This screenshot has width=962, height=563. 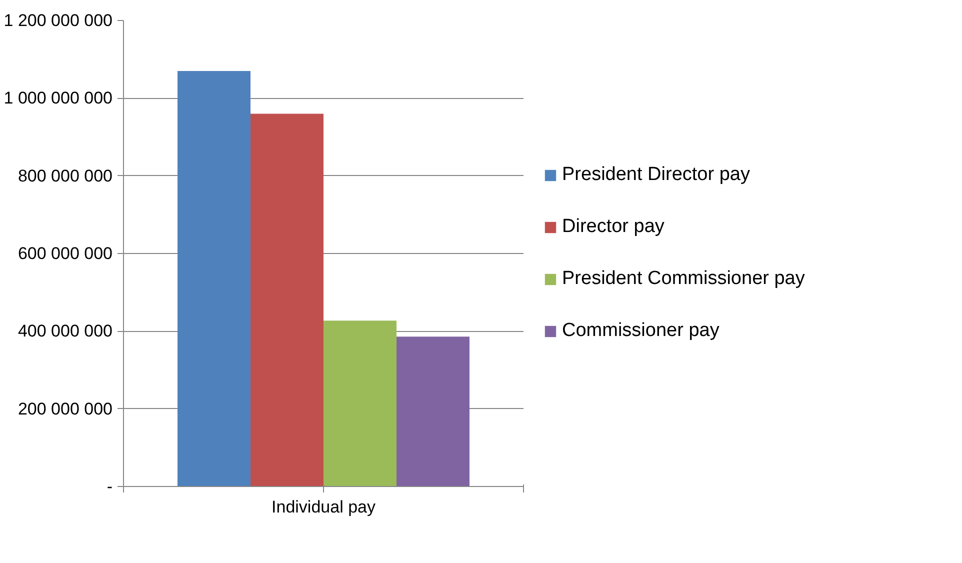 I want to click on y-tick-label: 800 000 000, so click(x=65, y=176).